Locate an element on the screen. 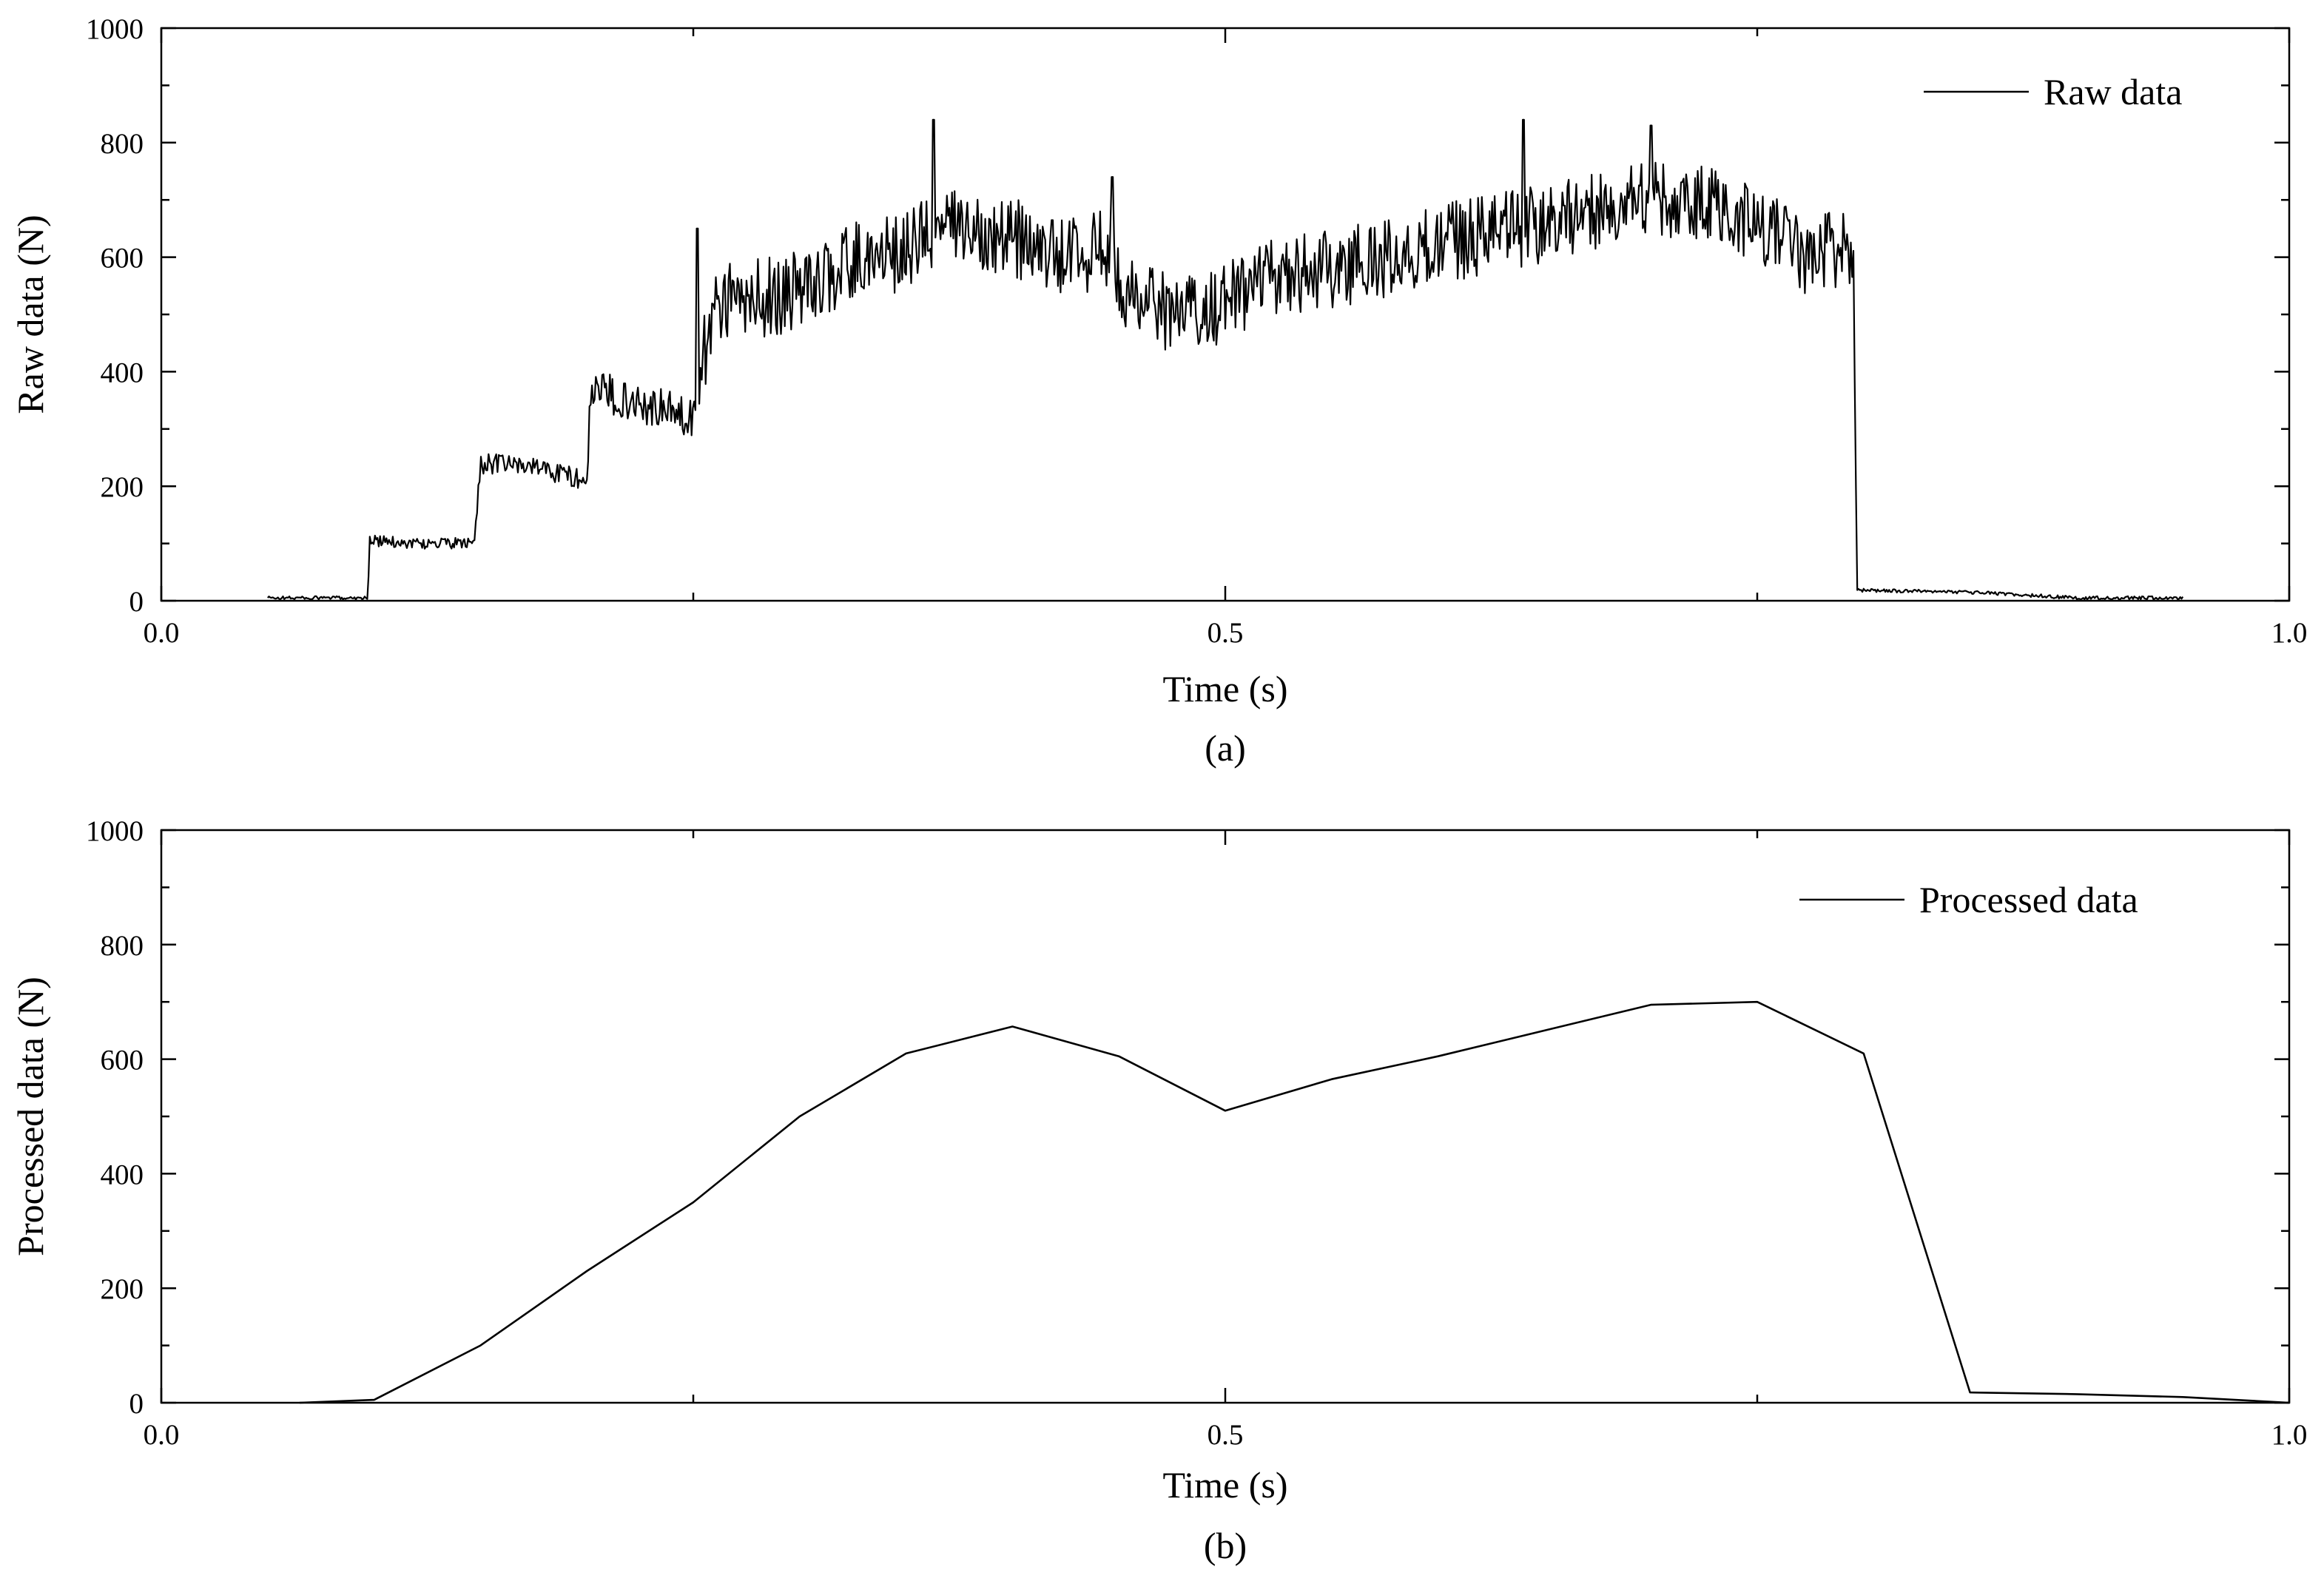  panel-a-legend: Raw data is located at coordinates (2053, 91).